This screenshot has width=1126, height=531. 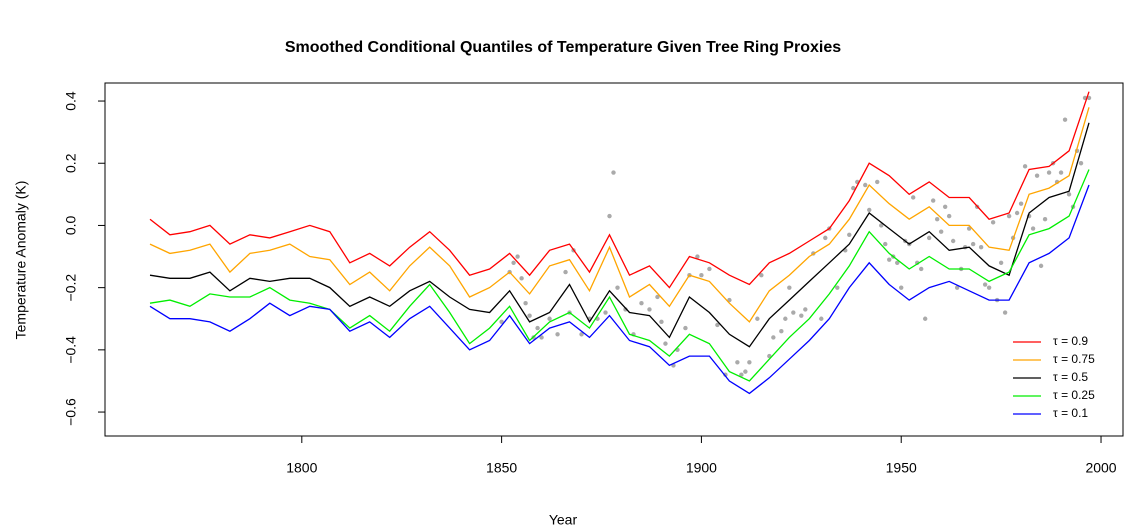 I want to click on x-tick-label: 1850, so click(x=501, y=468).